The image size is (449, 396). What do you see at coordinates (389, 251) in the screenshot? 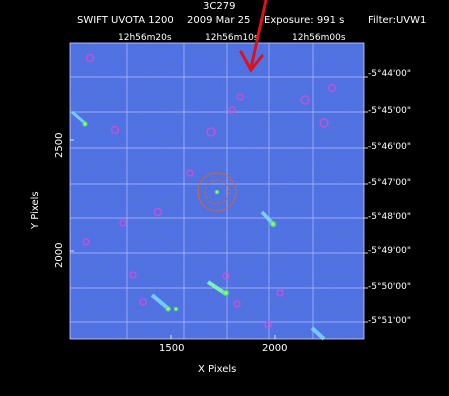
I see `dec-tick-label: -5°49'00"` at bounding box center [389, 251].